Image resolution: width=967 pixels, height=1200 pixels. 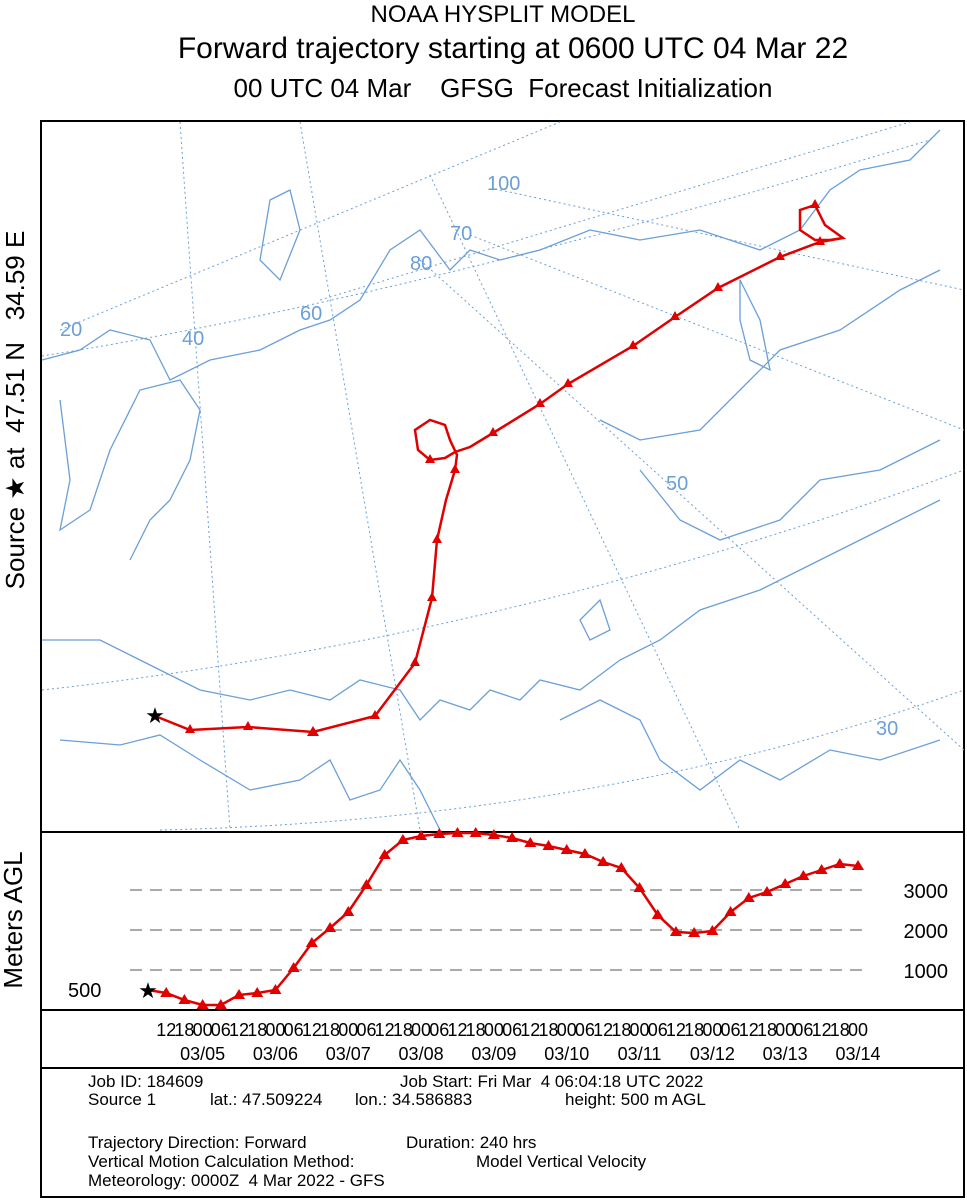 What do you see at coordinates (503, 14) in the screenshot?
I see `title: NOAA HYSPLIT MODEL` at bounding box center [503, 14].